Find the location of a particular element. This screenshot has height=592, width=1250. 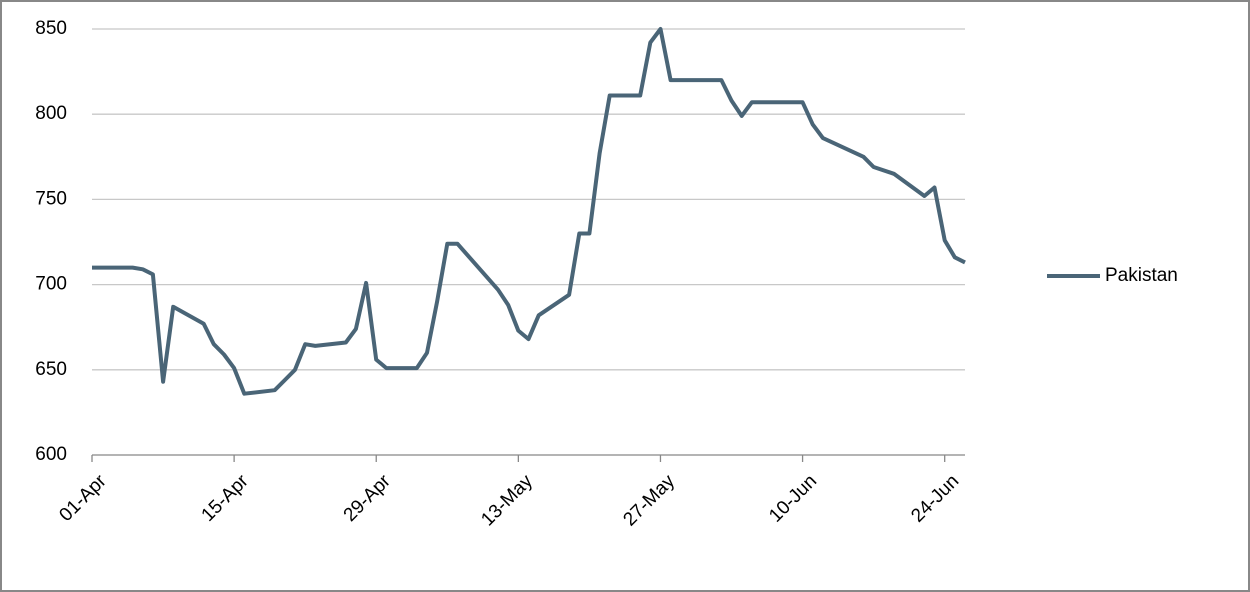

y-tick-label: 850 is located at coordinates (51, 28).